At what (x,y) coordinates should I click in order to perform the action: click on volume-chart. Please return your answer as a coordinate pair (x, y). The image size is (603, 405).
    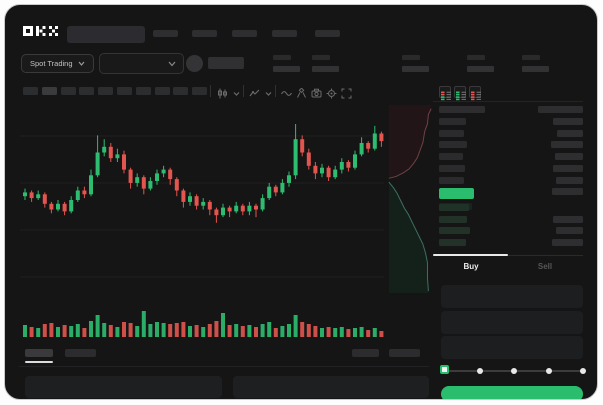
    Looking at the image, I should click on (202, 321).